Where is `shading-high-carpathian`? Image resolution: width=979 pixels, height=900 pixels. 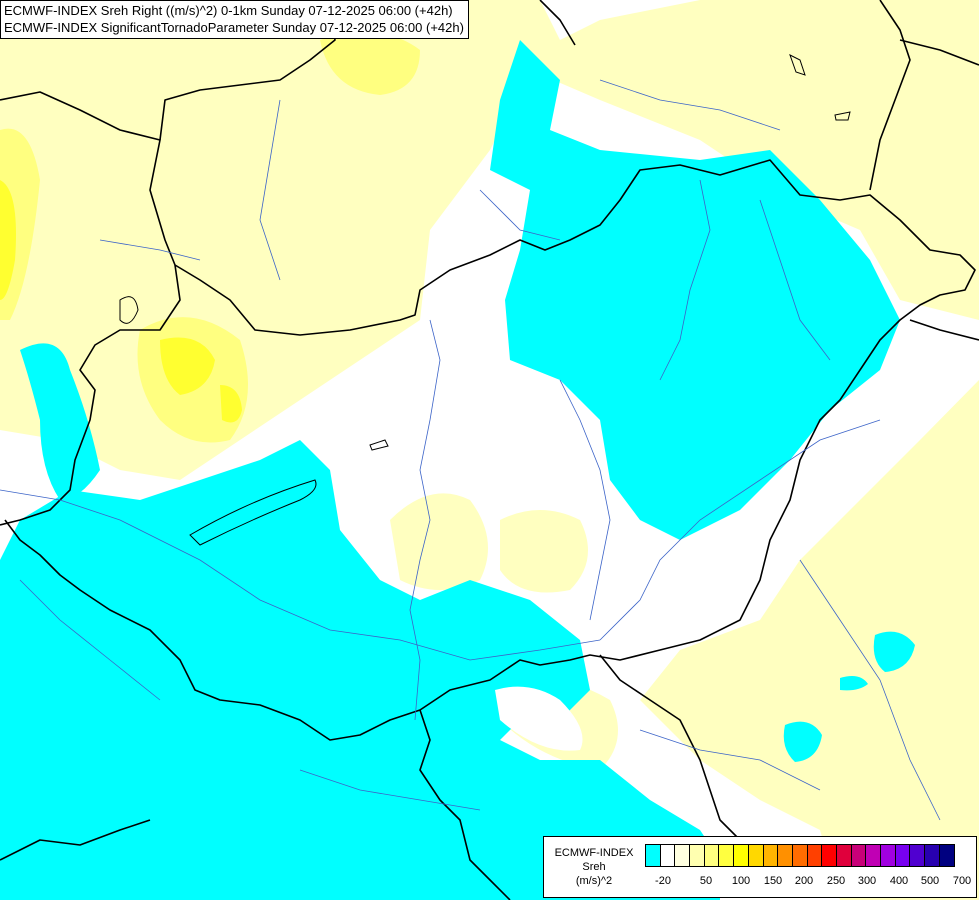 shading-high-carpathian is located at coordinates (187, 366).